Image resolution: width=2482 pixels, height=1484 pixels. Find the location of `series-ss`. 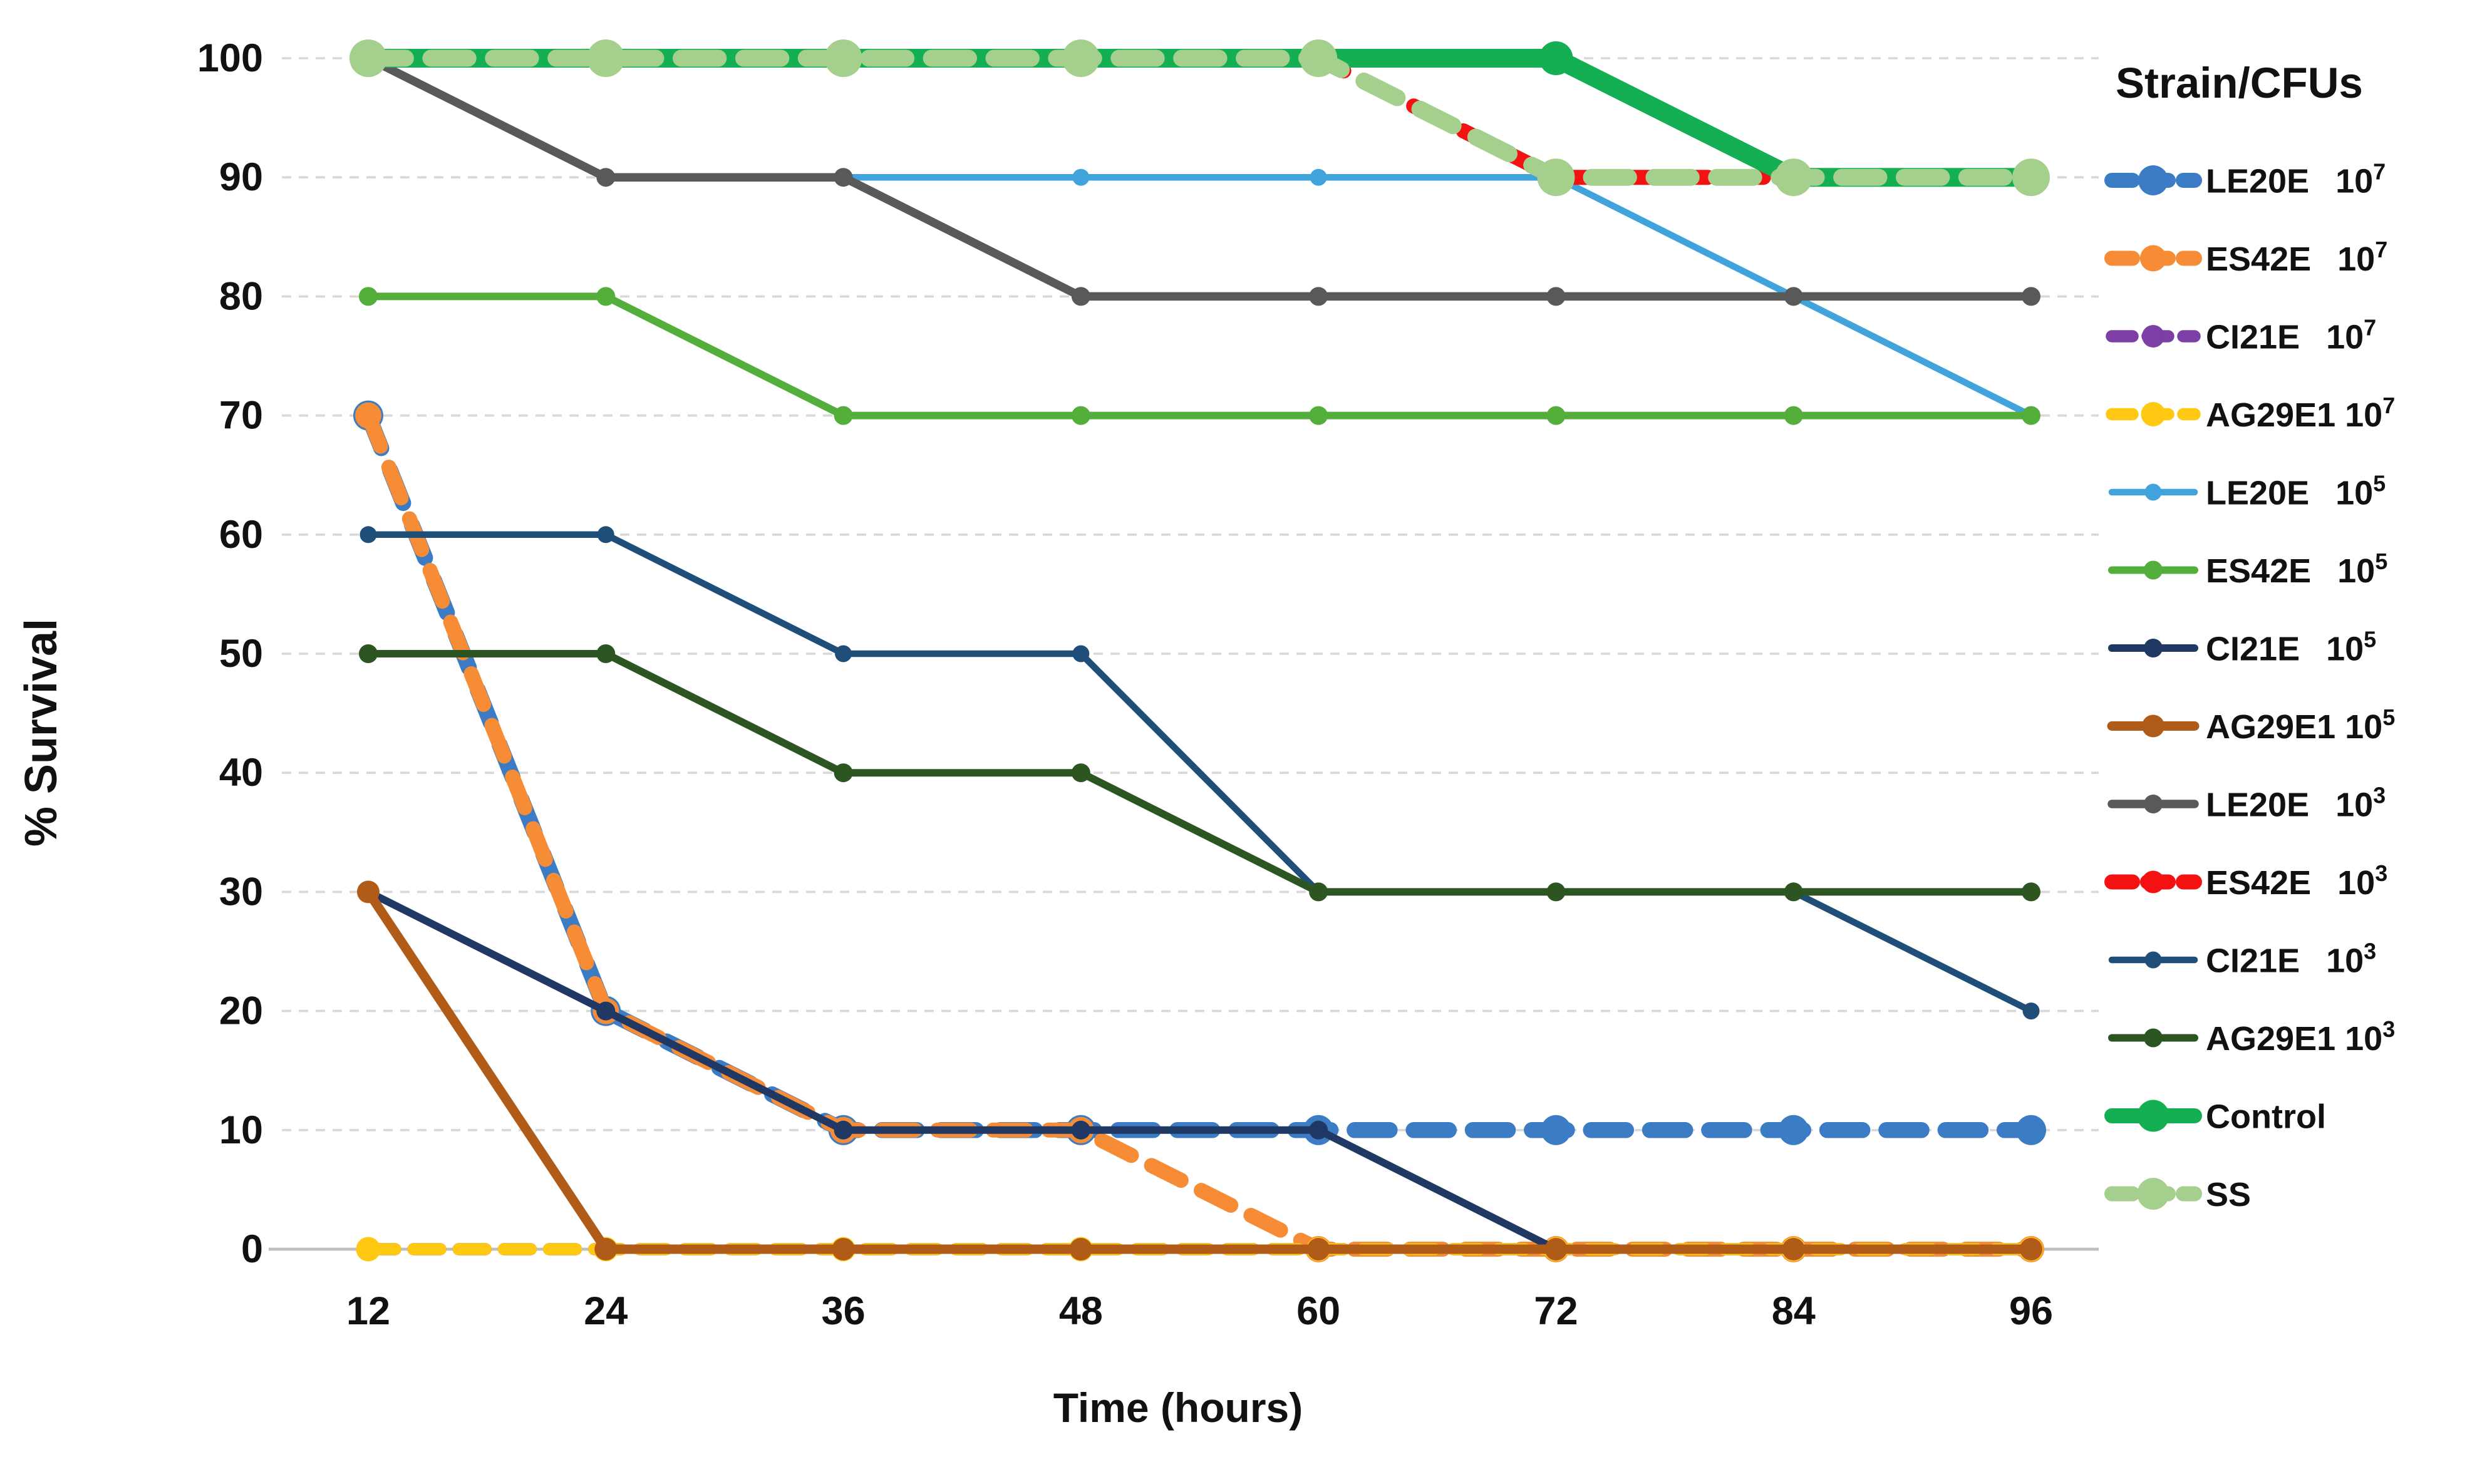

series-ss is located at coordinates (1199, 118).